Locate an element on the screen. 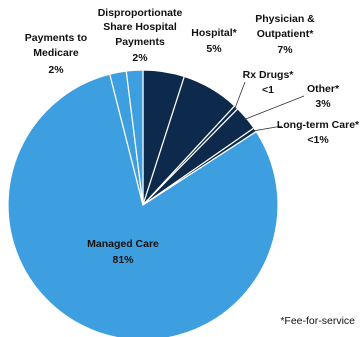  label-hospital: Hospital* 5% is located at coordinates (214, 41).